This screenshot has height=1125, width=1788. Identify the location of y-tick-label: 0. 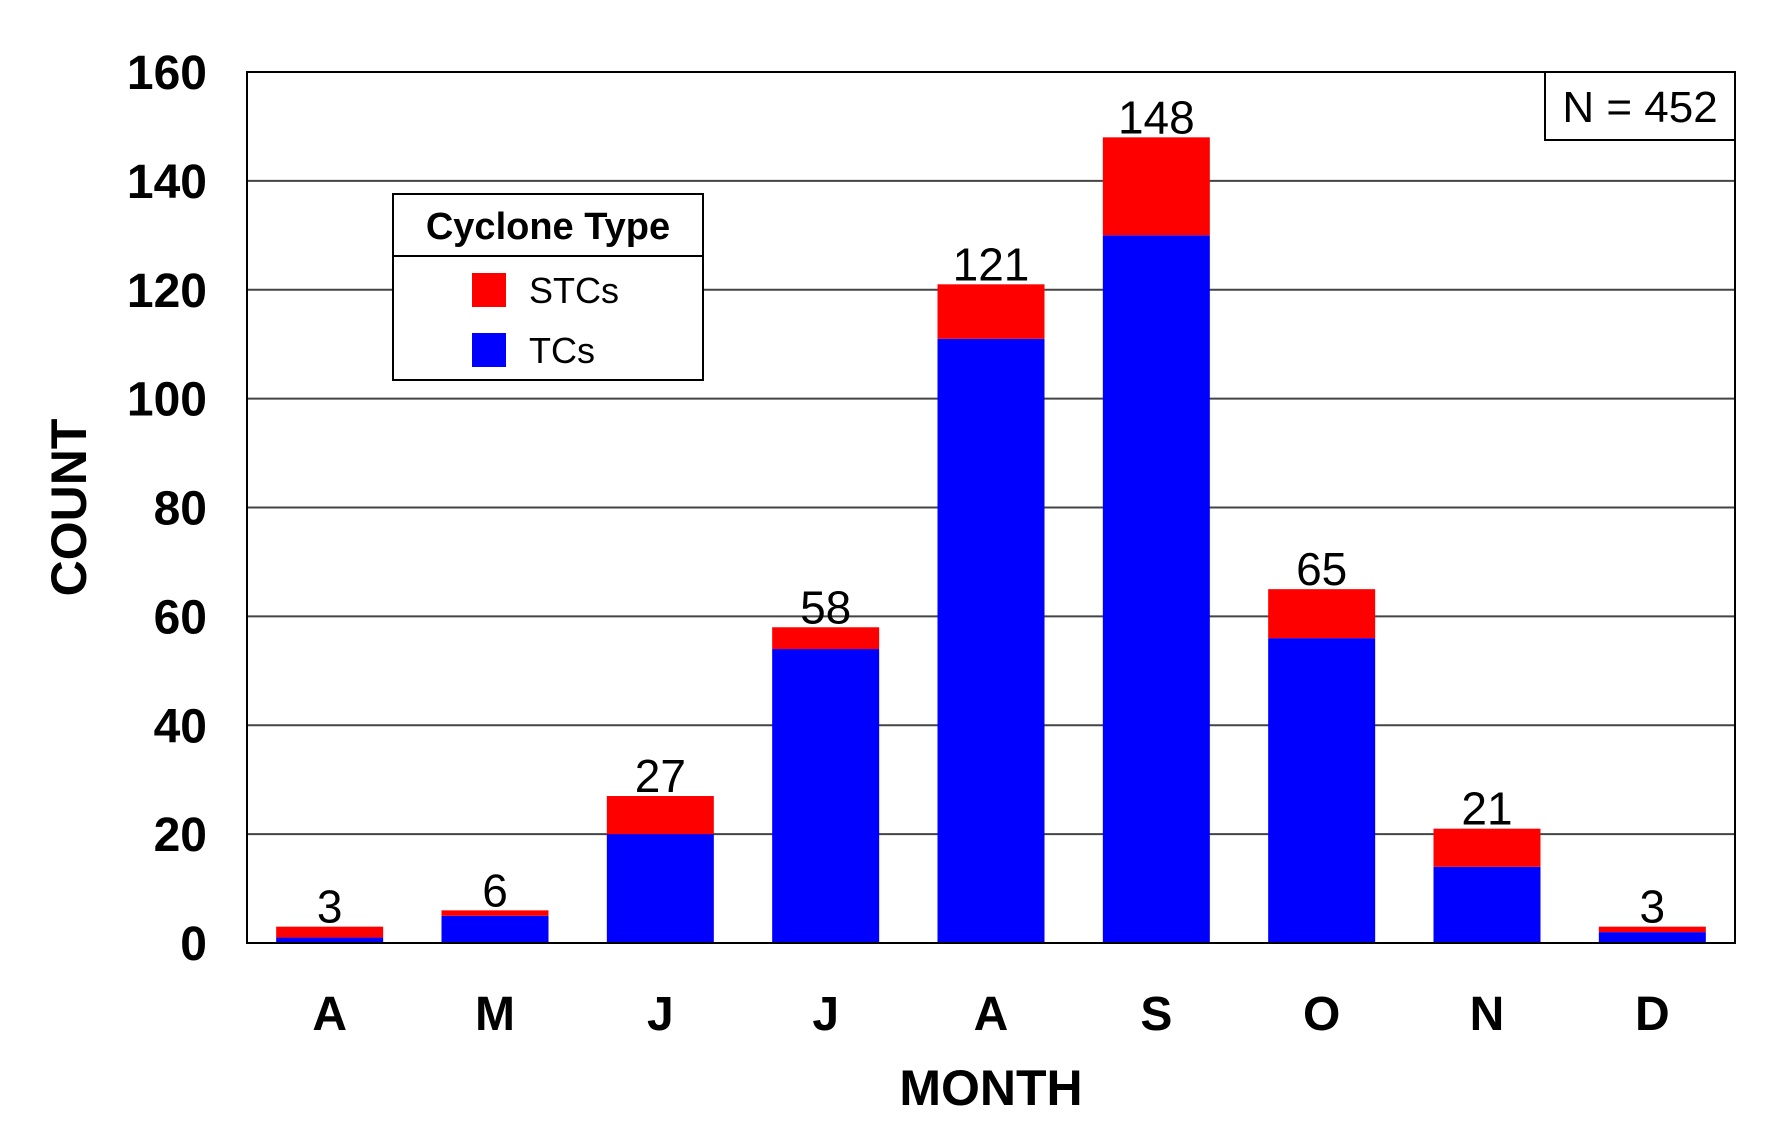
(193, 944).